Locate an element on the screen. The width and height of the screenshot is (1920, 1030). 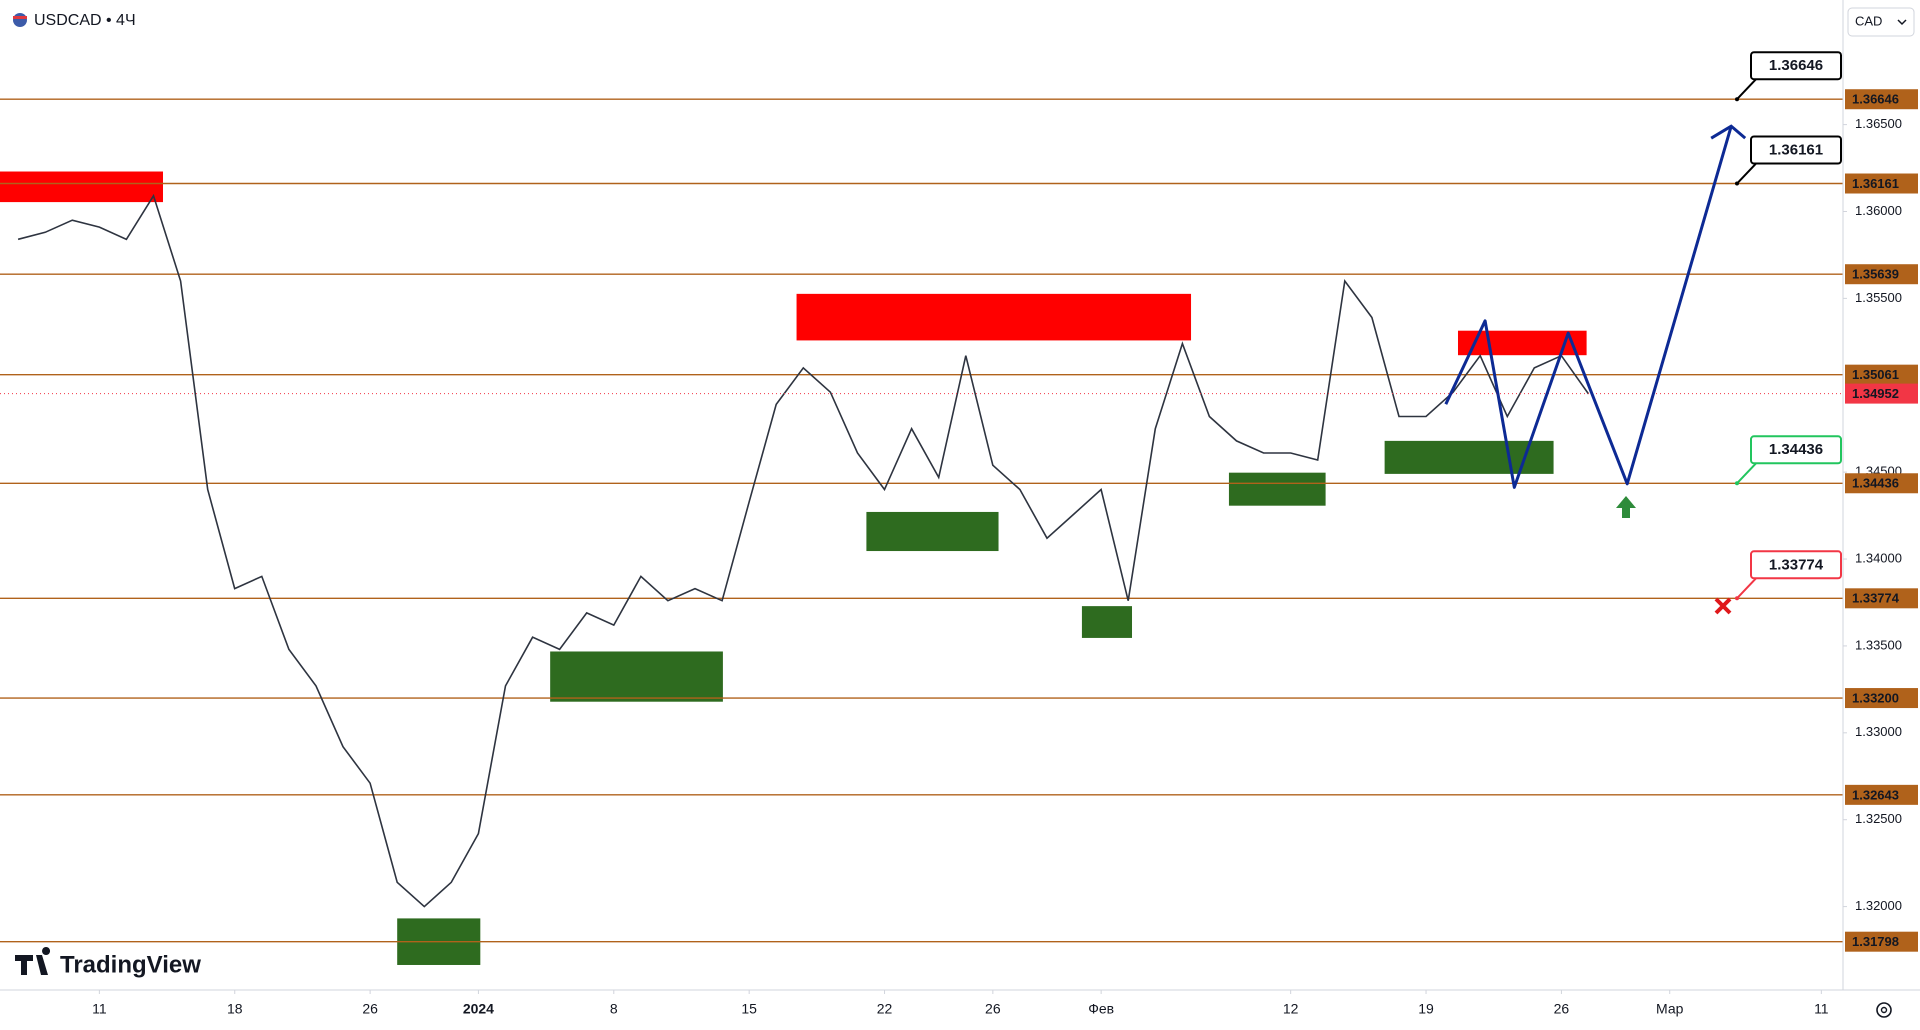
callout-label: 1.36646 is located at coordinates (1796, 65).